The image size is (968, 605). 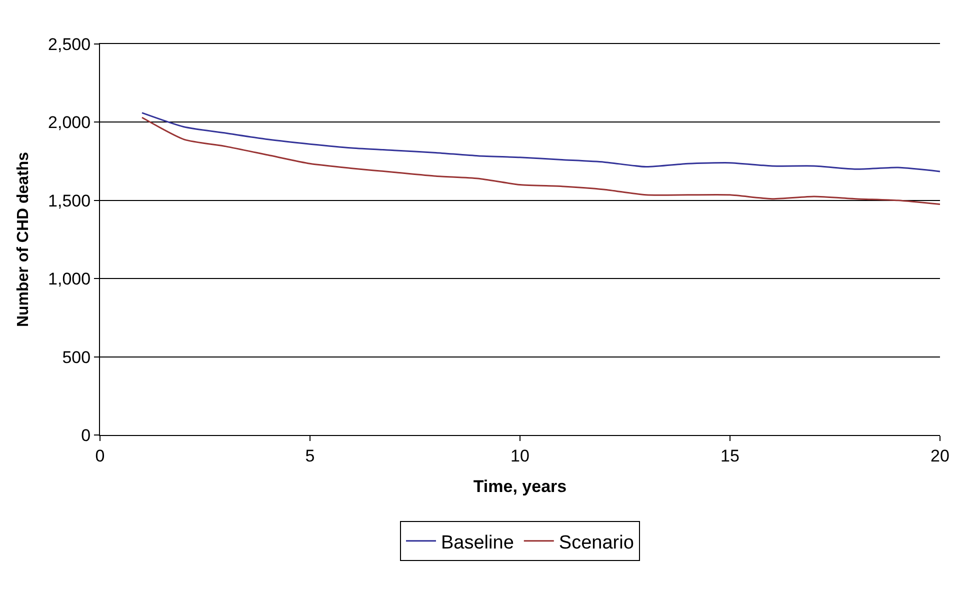 I want to click on y-tick-label: 2,500, so click(x=69, y=44).